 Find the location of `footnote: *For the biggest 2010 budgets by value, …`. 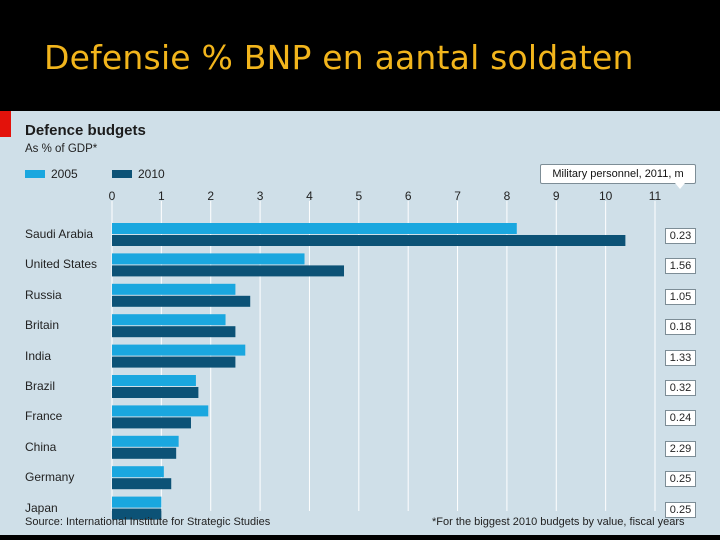

footnote: *For the biggest 2010 budgets by value, … is located at coordinates (558, 522).